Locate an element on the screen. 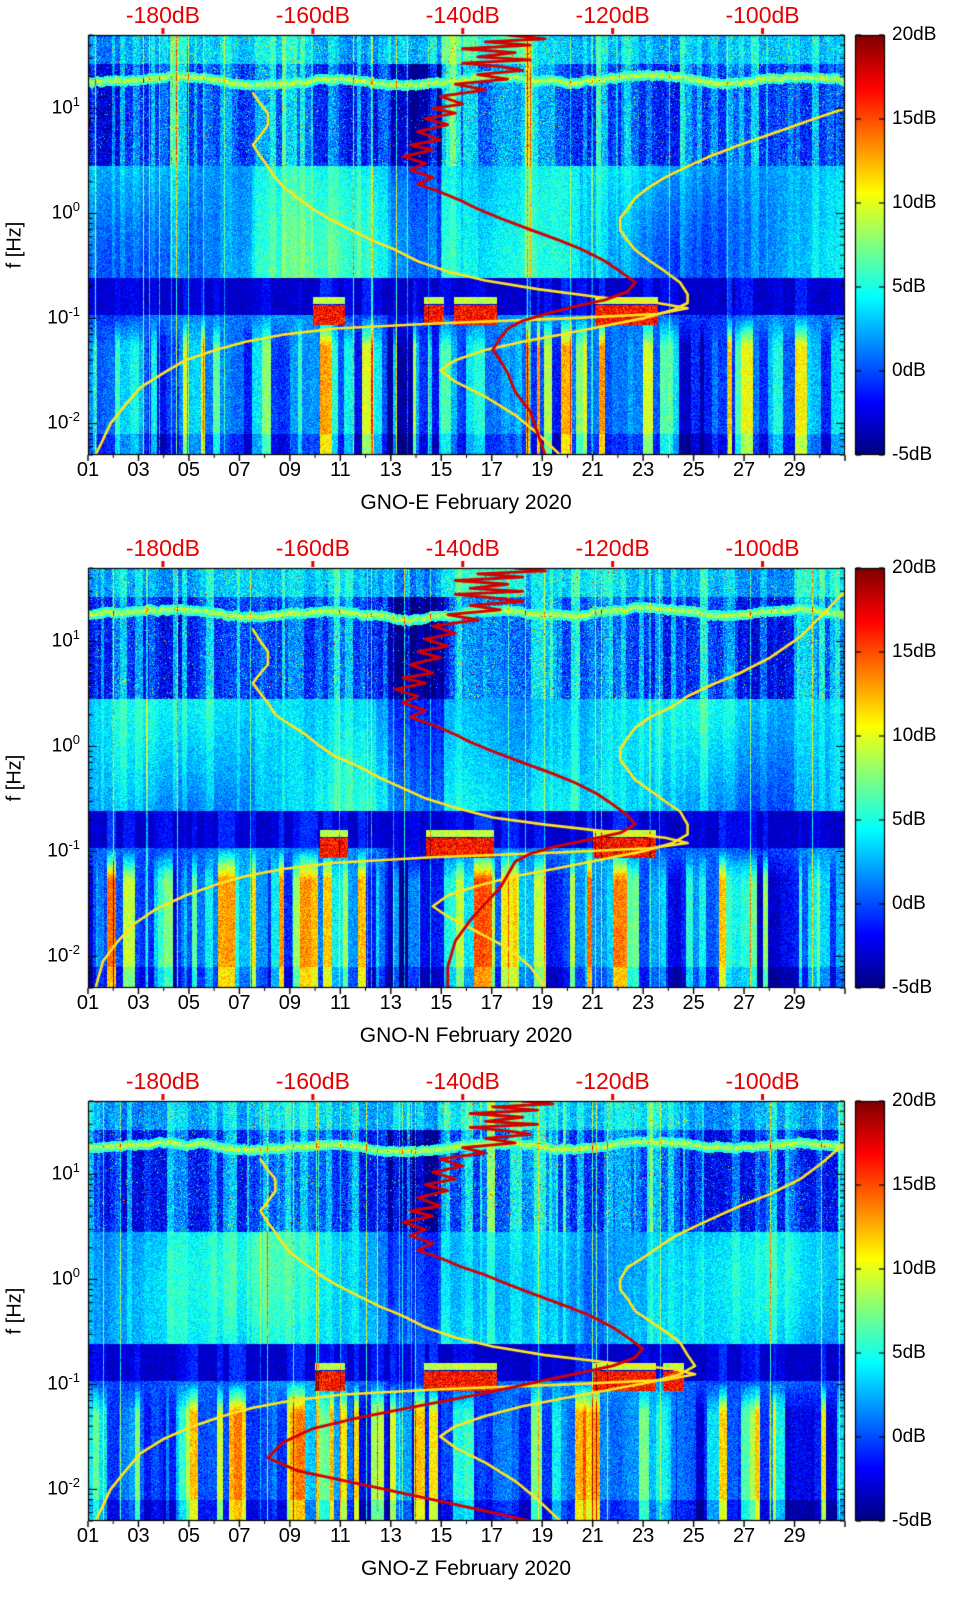 The width and height of the screenshot is (962, 1599). x-axis-title: GNO-Z February 2020 is located at coordinates (466, 1568).